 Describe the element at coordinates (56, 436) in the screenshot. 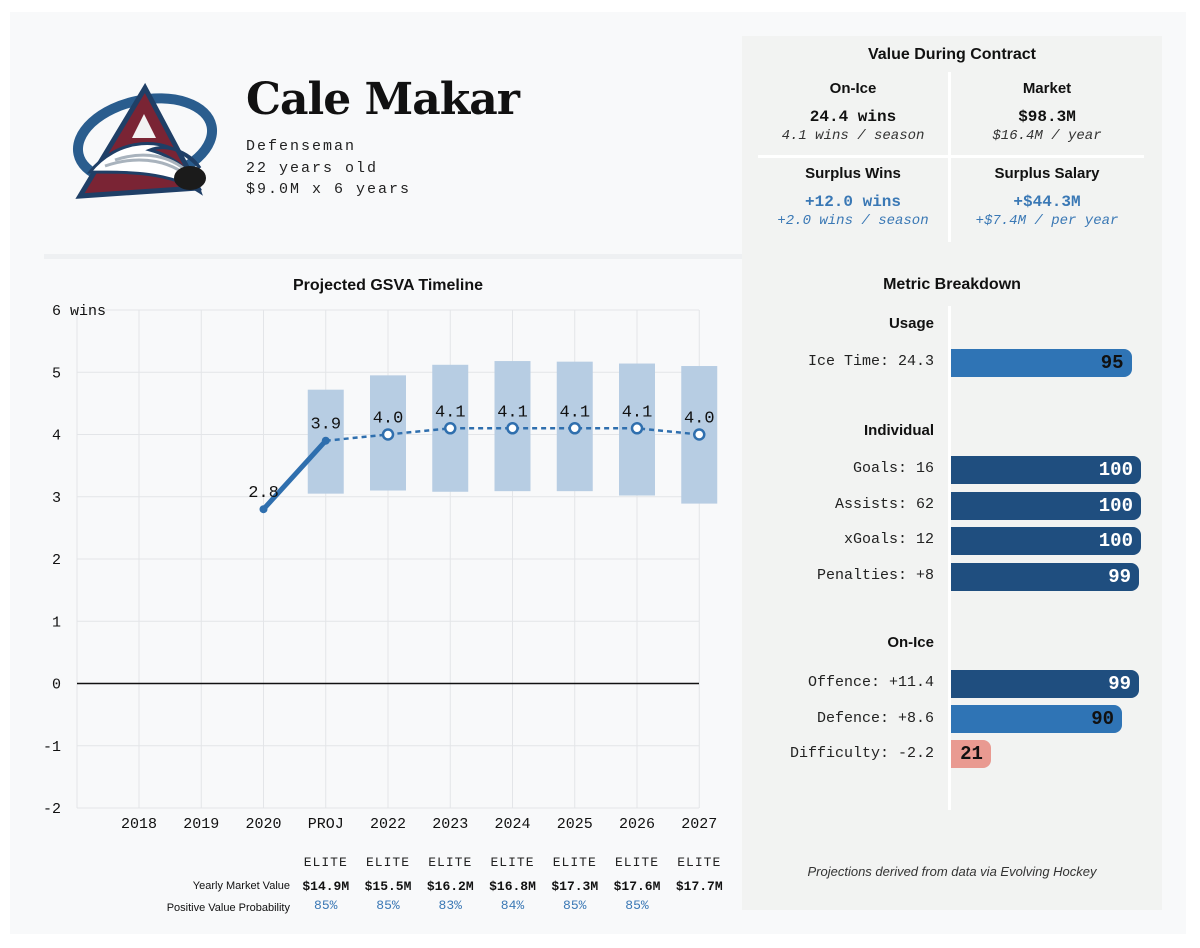

I see `y-tick-label: 4` at that location.